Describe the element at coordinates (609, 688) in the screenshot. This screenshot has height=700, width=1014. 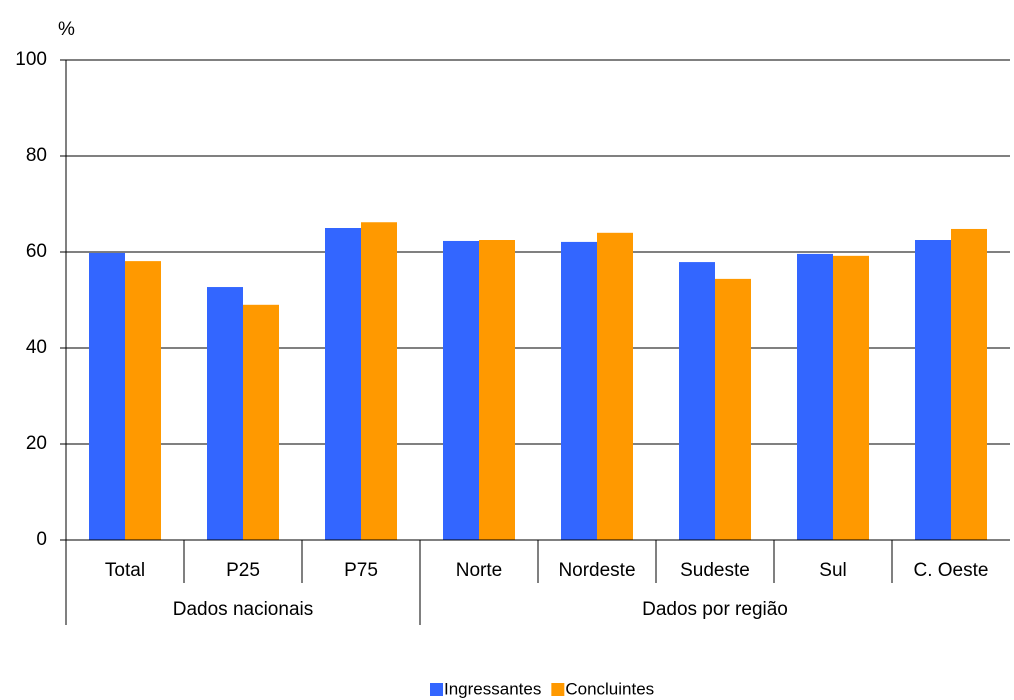
I see `legend-label: Concluintes` at that location.